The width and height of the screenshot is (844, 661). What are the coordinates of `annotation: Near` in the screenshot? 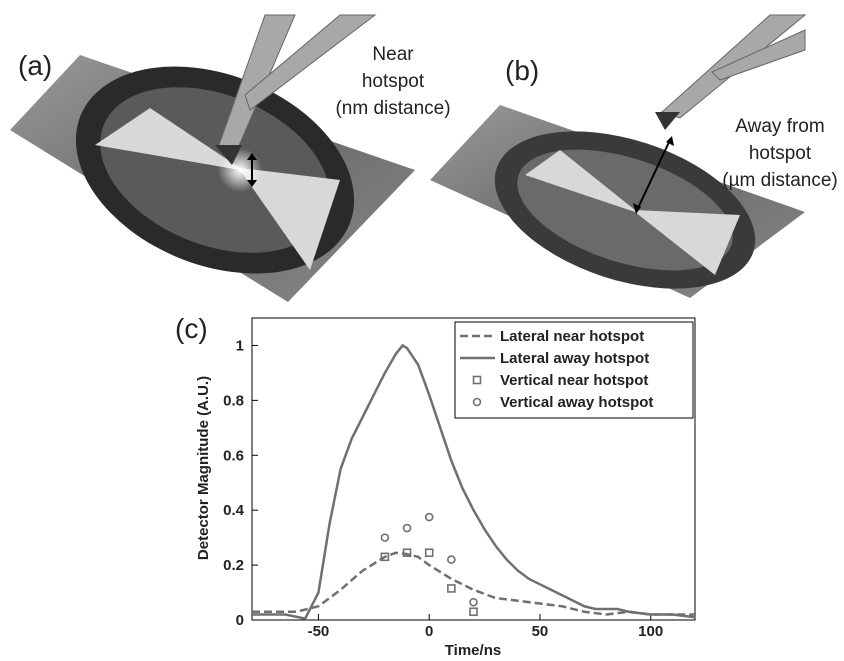 It's located at (393, 54).